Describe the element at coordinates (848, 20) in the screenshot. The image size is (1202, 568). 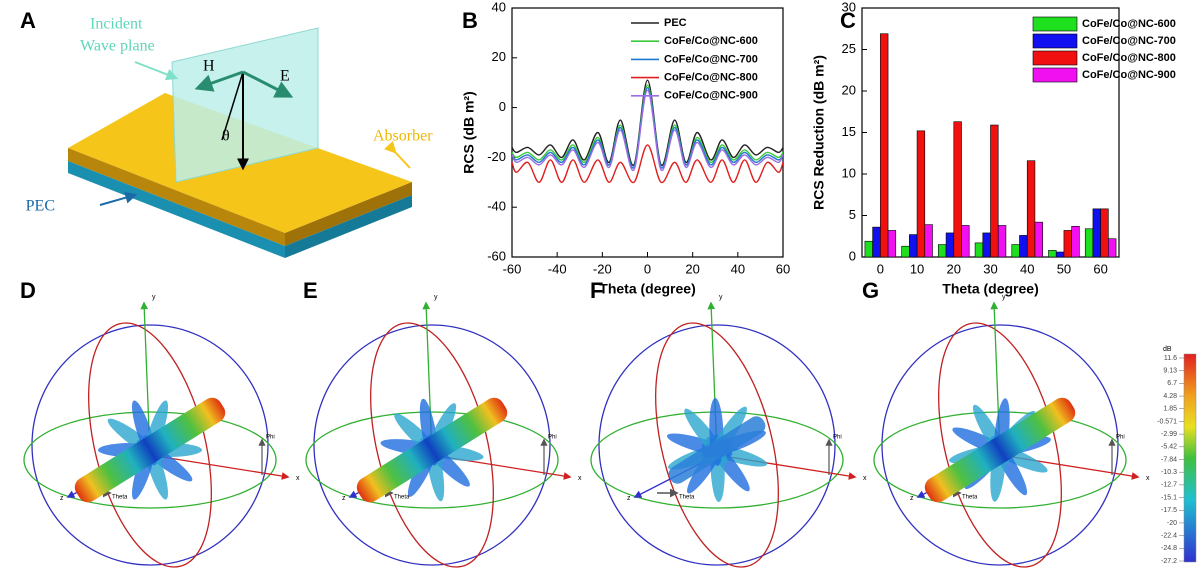
I see `panel-label: C` at that location.